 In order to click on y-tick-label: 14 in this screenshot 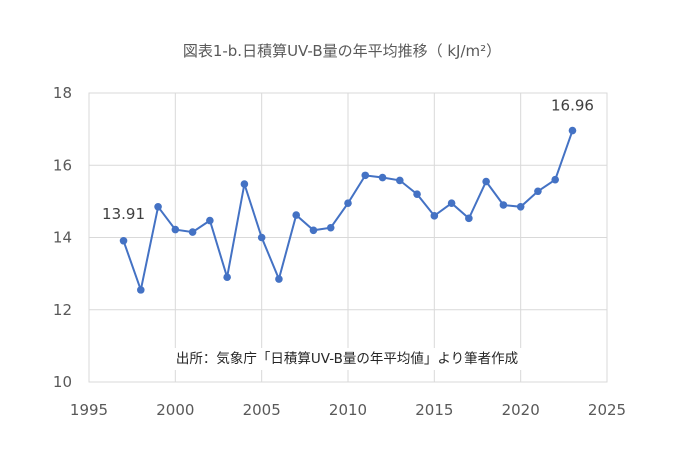, I will do `click(62, 238)`.